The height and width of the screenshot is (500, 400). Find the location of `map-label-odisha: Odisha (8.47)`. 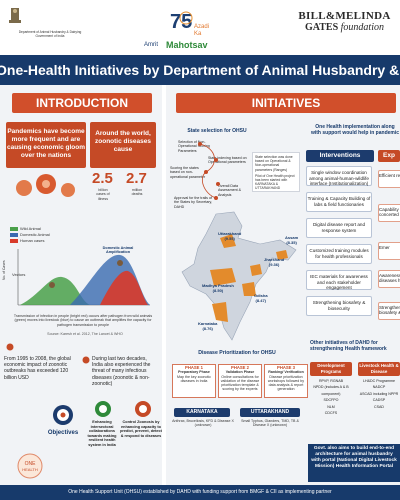

map-label-odisha: Odisha (8.47) is located at coordinates (261, 298).